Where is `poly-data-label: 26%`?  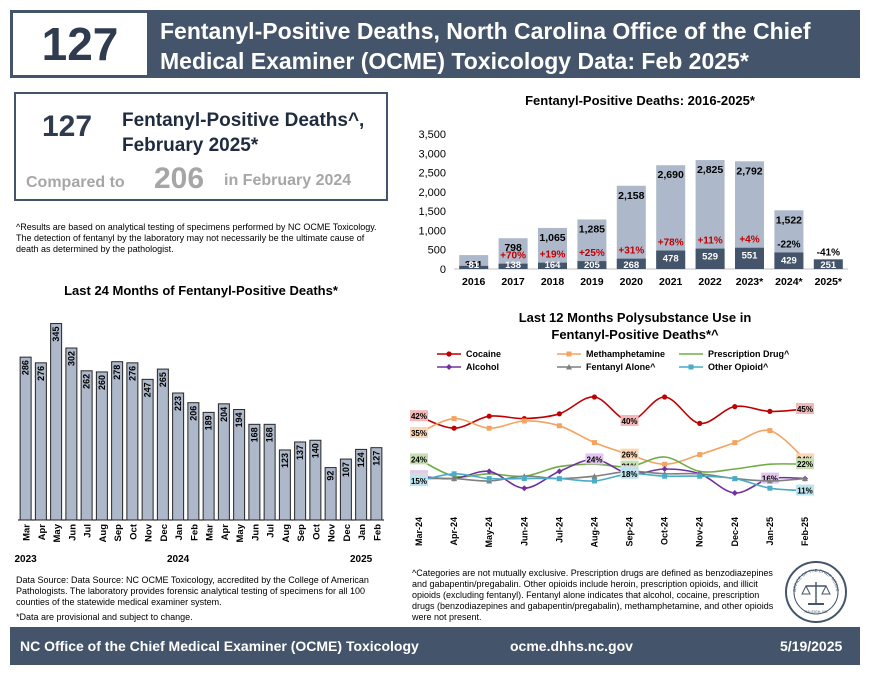
poly-data-label: 26% is located at coordinates (630, 455).